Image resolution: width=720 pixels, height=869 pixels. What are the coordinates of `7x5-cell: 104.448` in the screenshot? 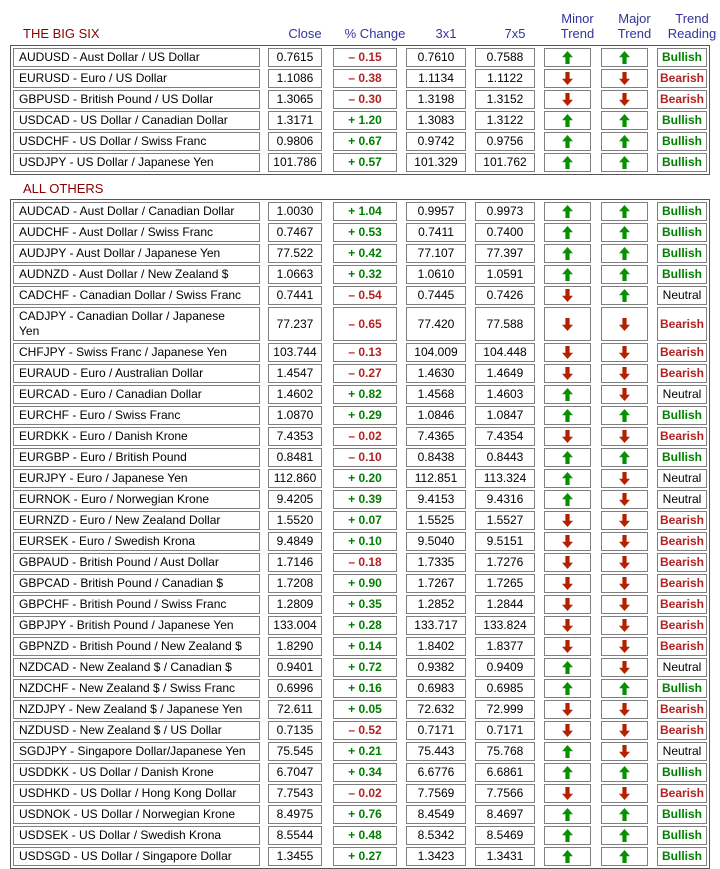 It's located at (505, 352).